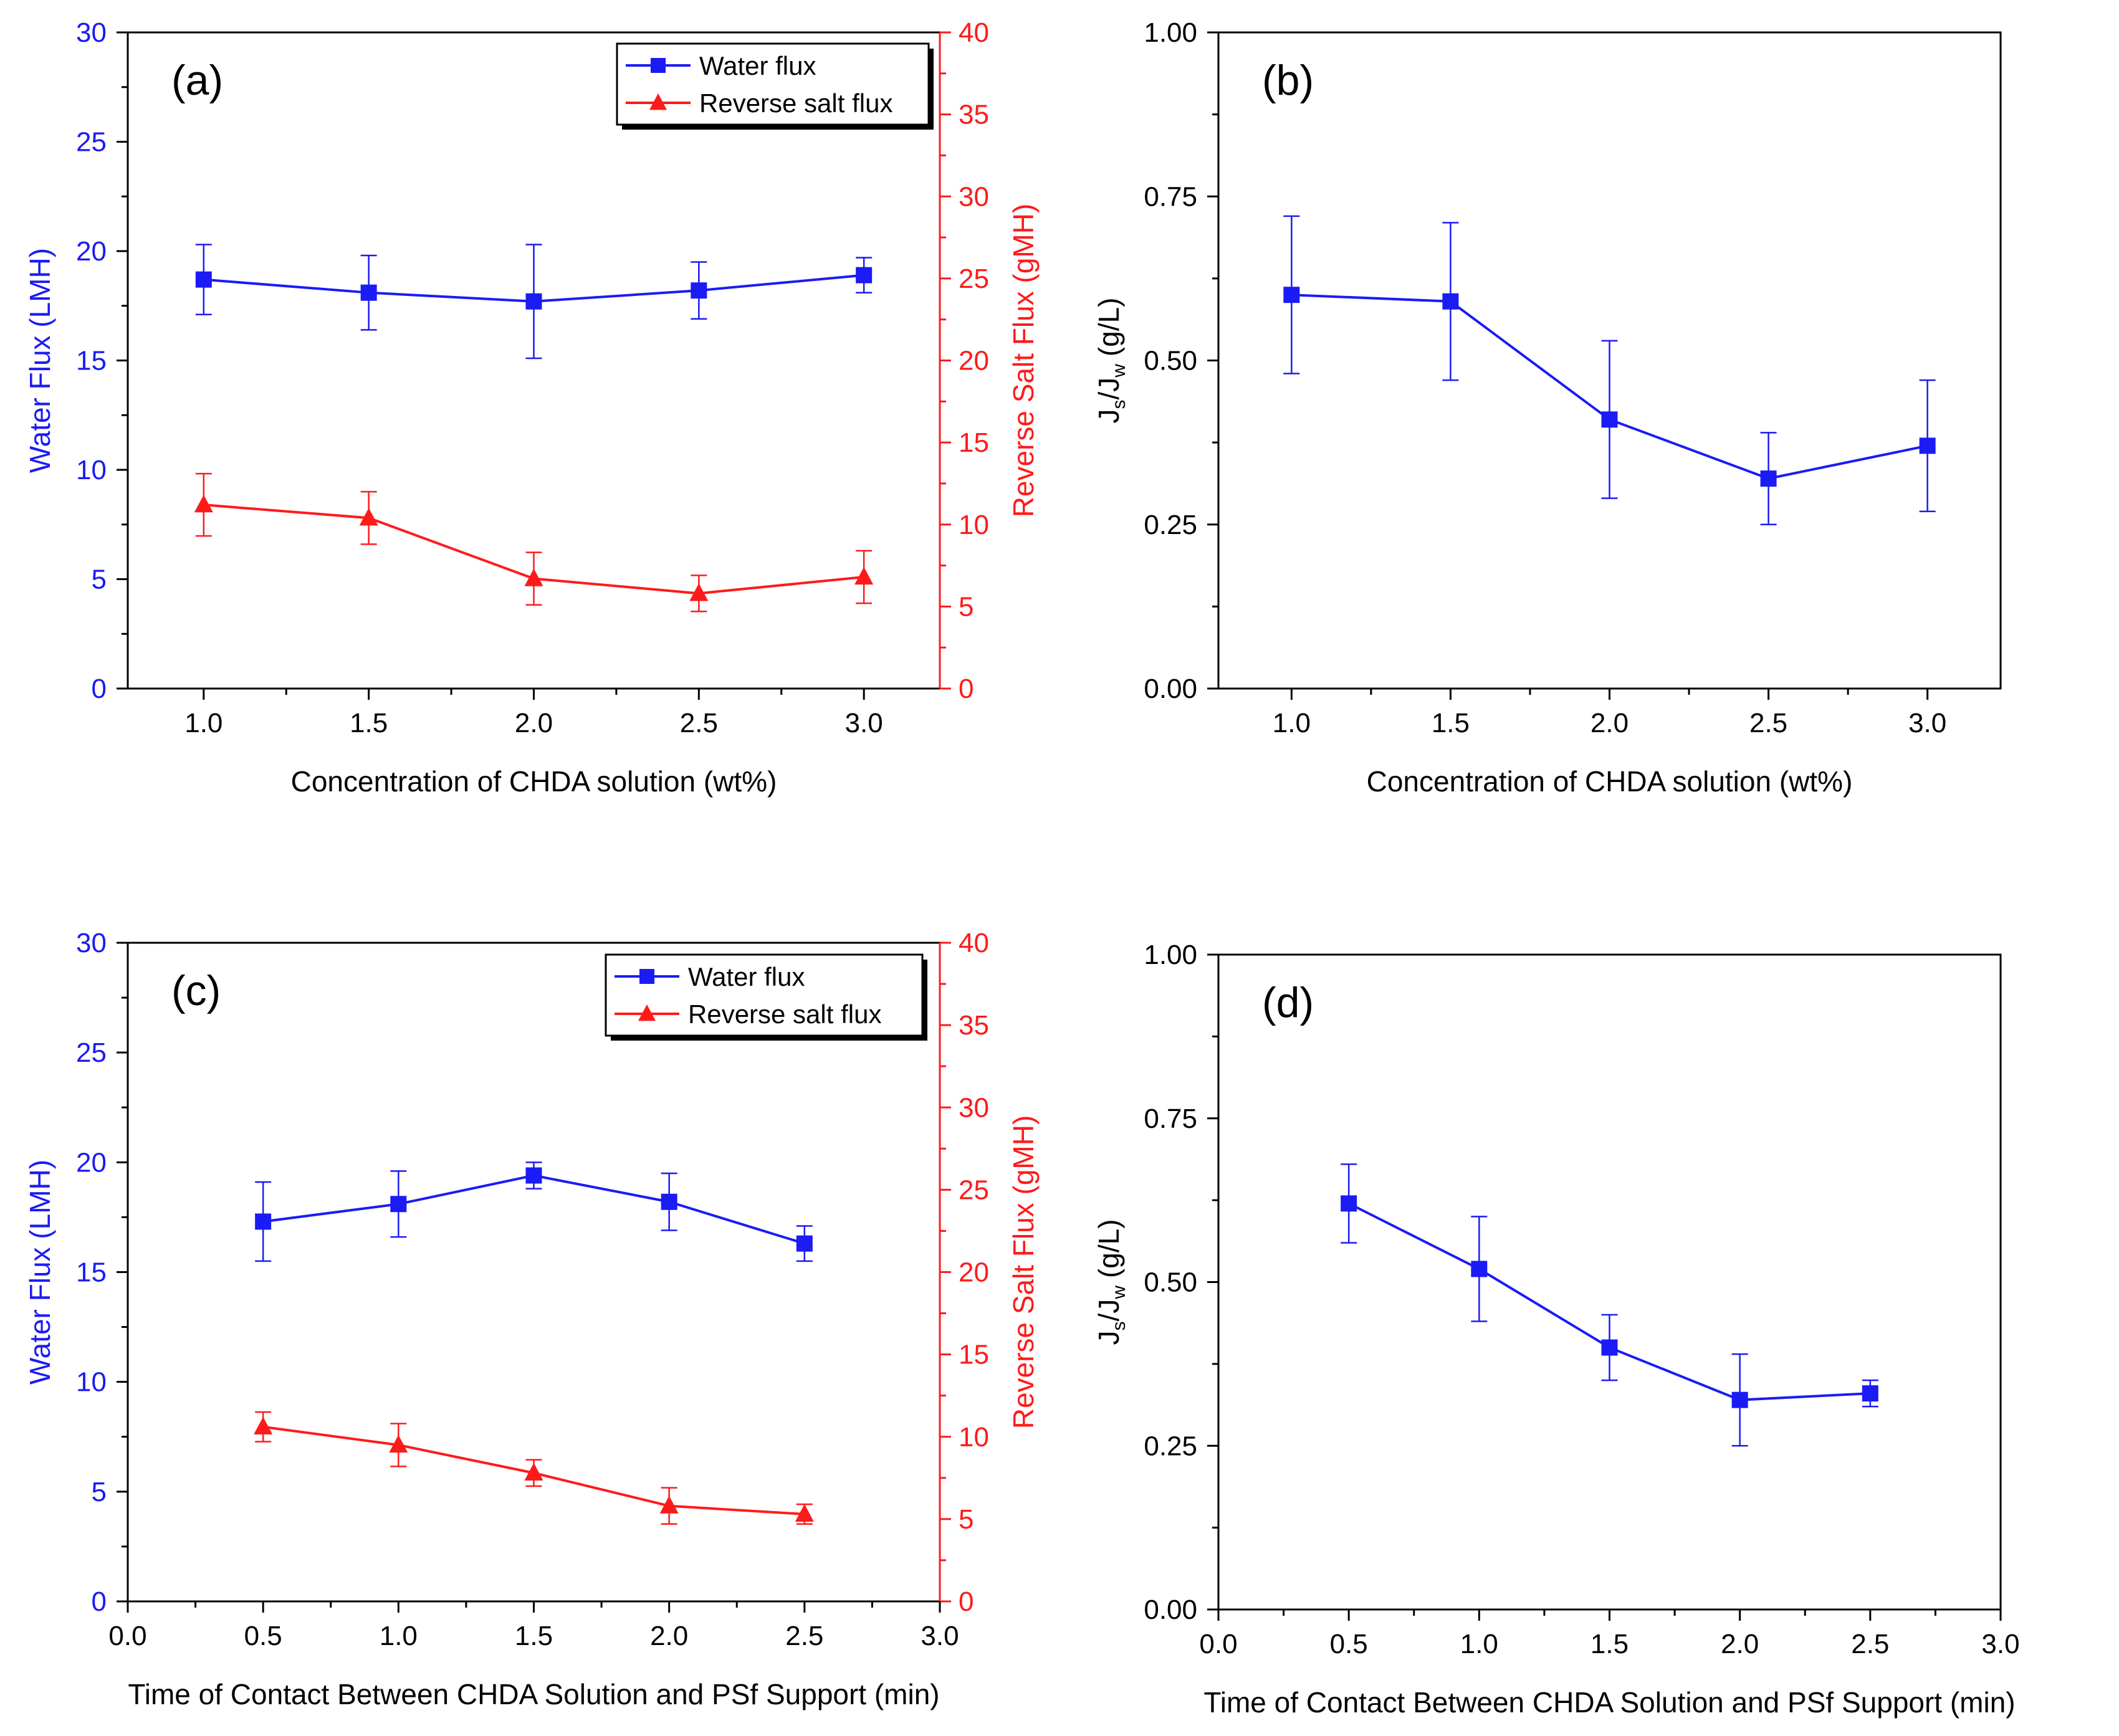 This screenshot has height=1736, width=2119. What do you see at coordinates (1288, 1002) in the screenshot?
I see `panel-label: (d)` at bounding box center [1288, 1002].